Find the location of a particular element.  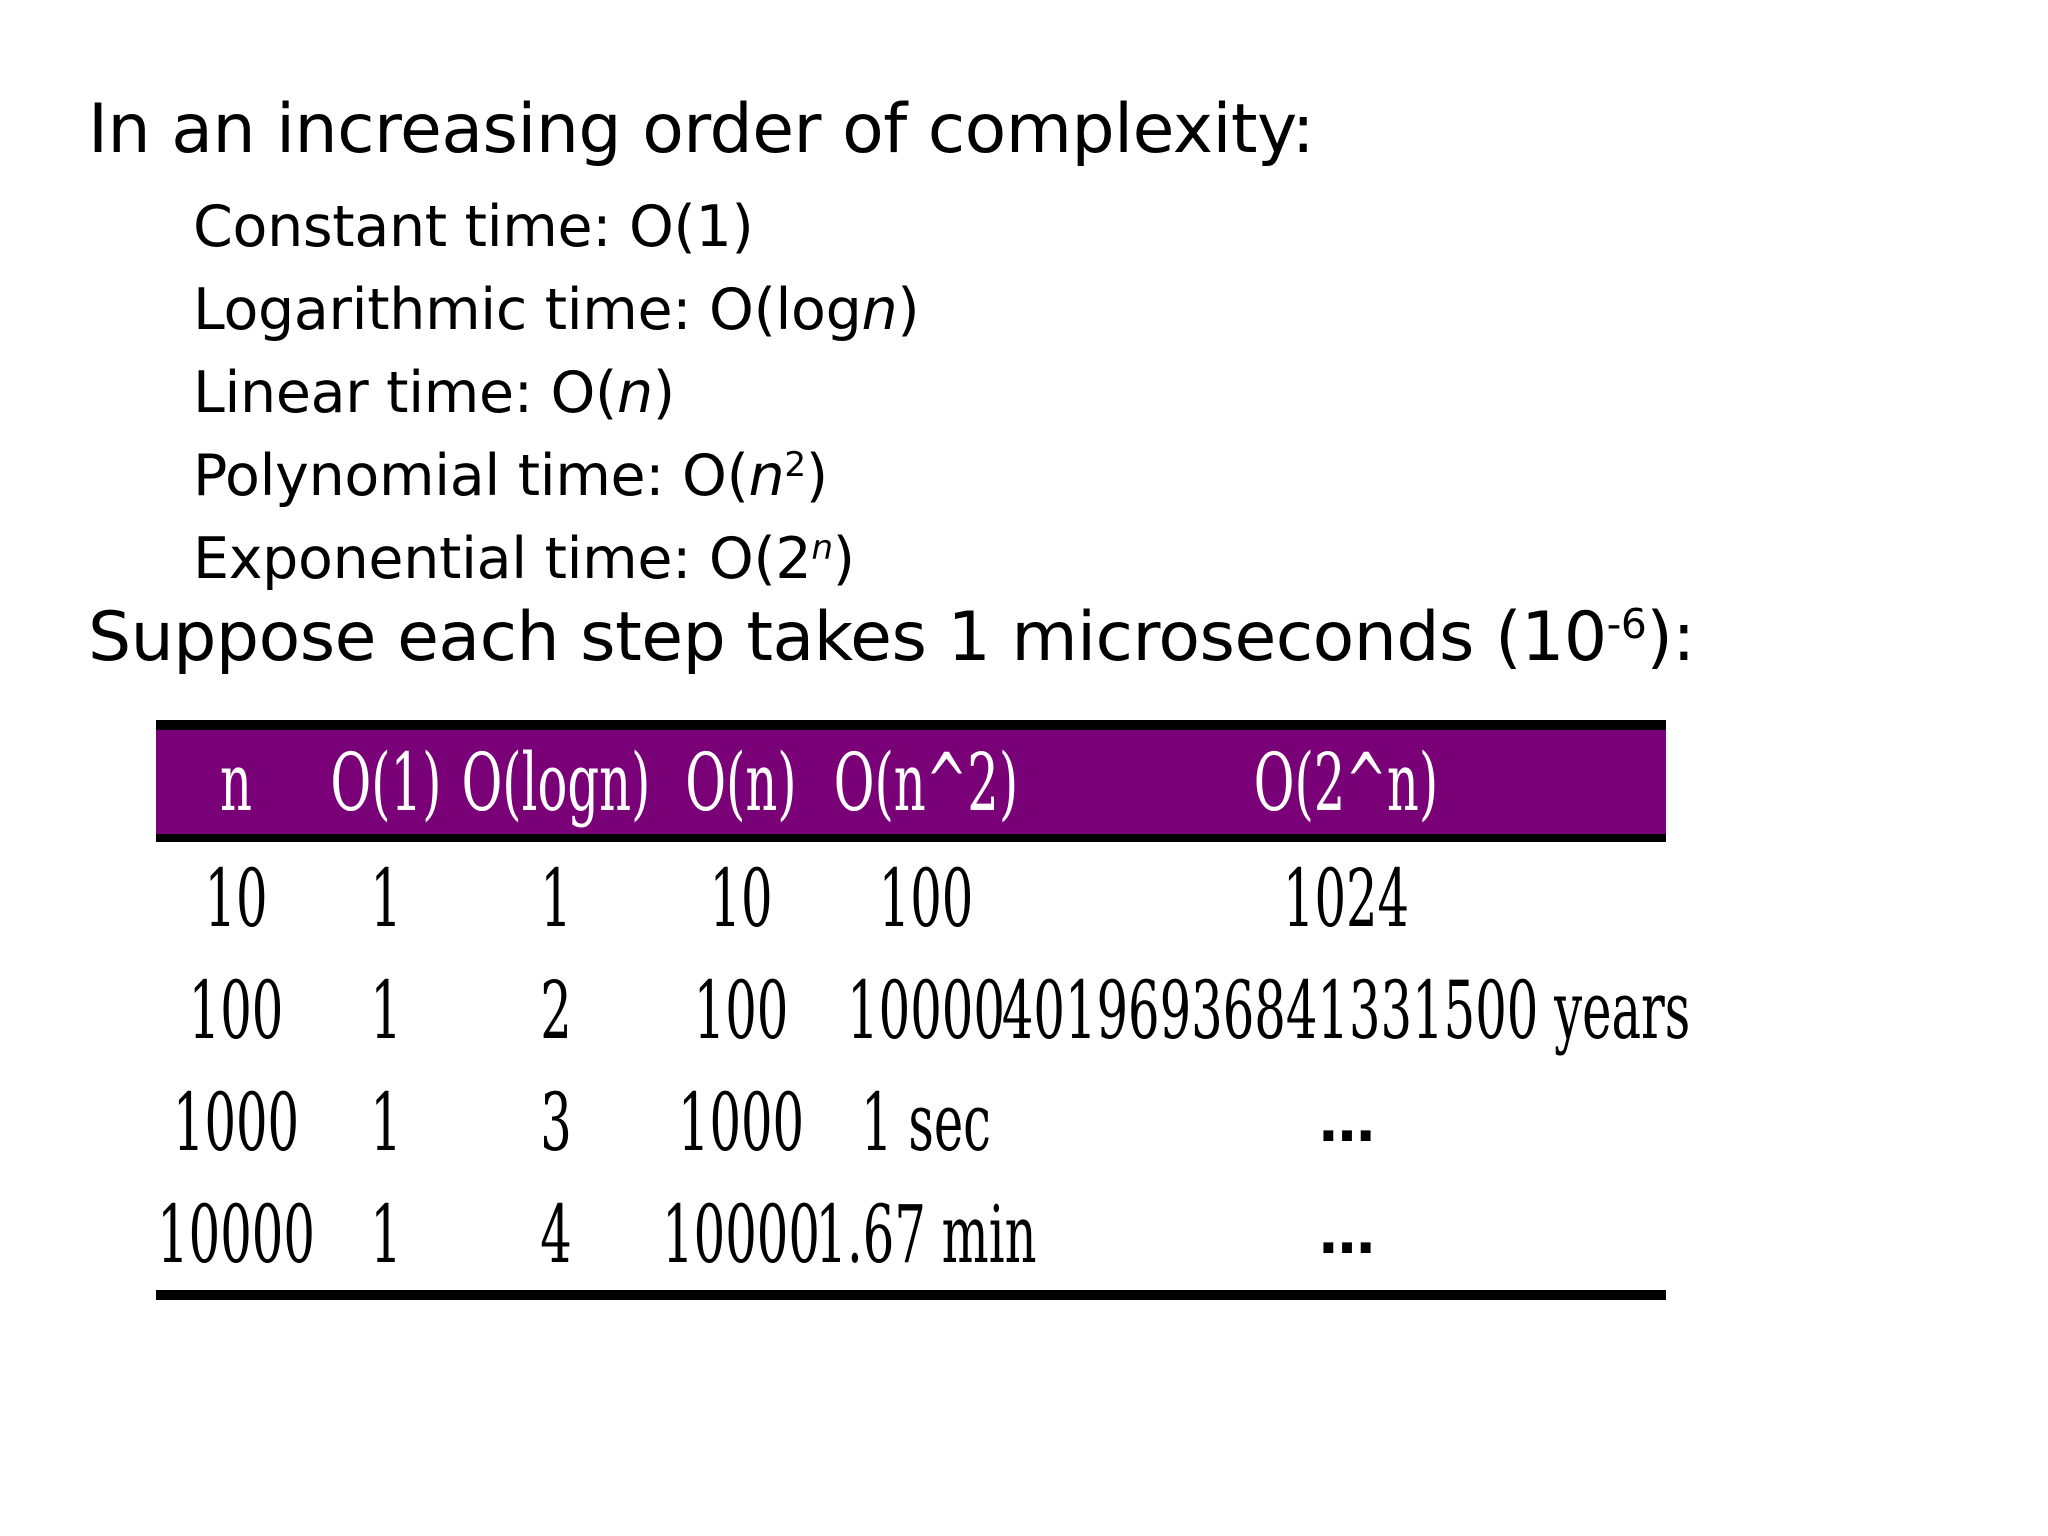

complexity-item-constant: Constant time: O(1) is located at coordinates (556, 227).